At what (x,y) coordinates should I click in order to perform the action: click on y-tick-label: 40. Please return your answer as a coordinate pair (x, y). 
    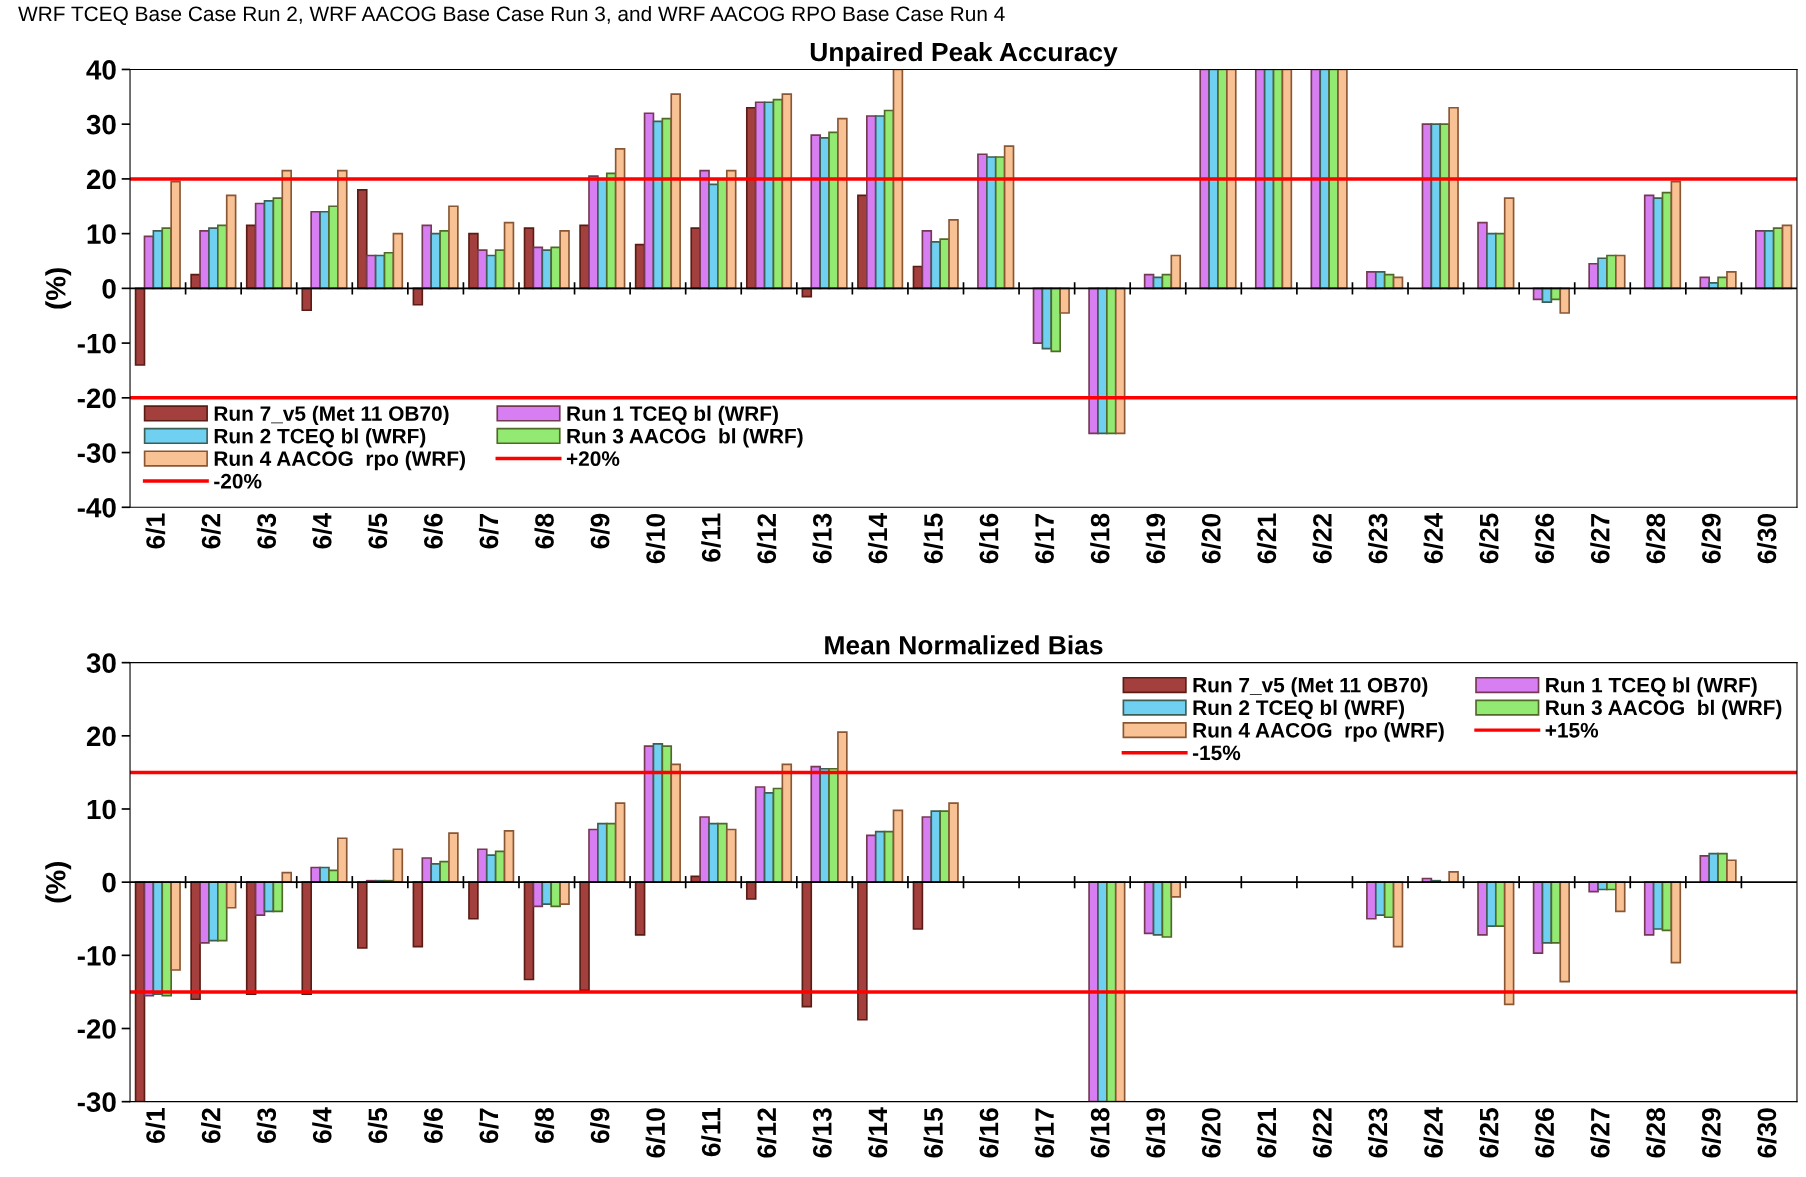
    Looking at the image, I should click on (101, 70).